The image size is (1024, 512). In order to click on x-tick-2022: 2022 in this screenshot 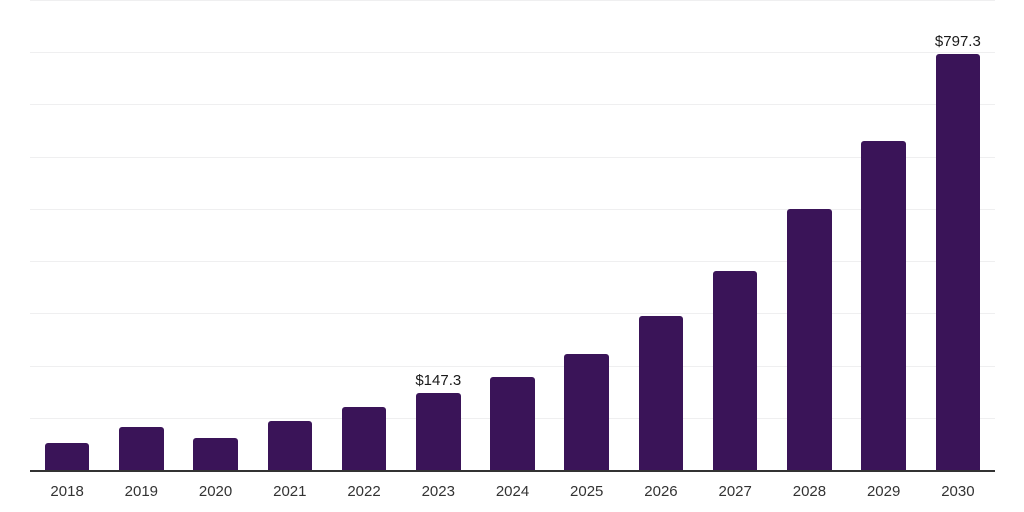, I will do `click(364, 491)`.